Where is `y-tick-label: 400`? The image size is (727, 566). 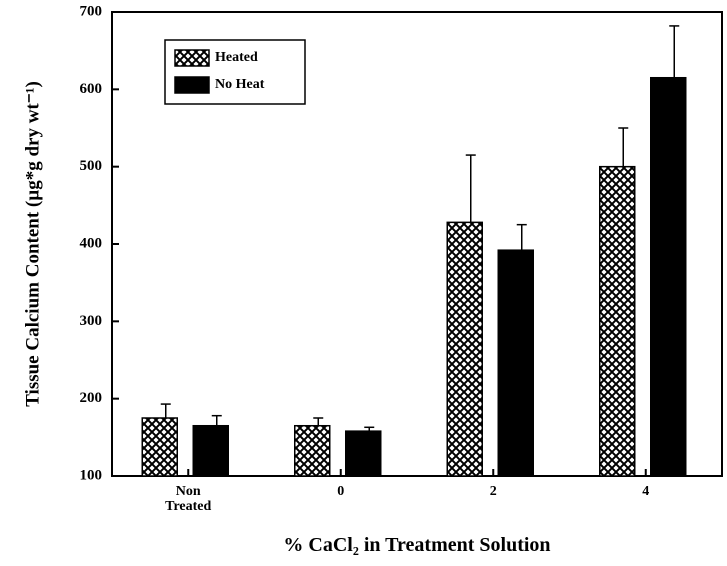 y-tick-label: 400 is located at coordinates (91, 243).